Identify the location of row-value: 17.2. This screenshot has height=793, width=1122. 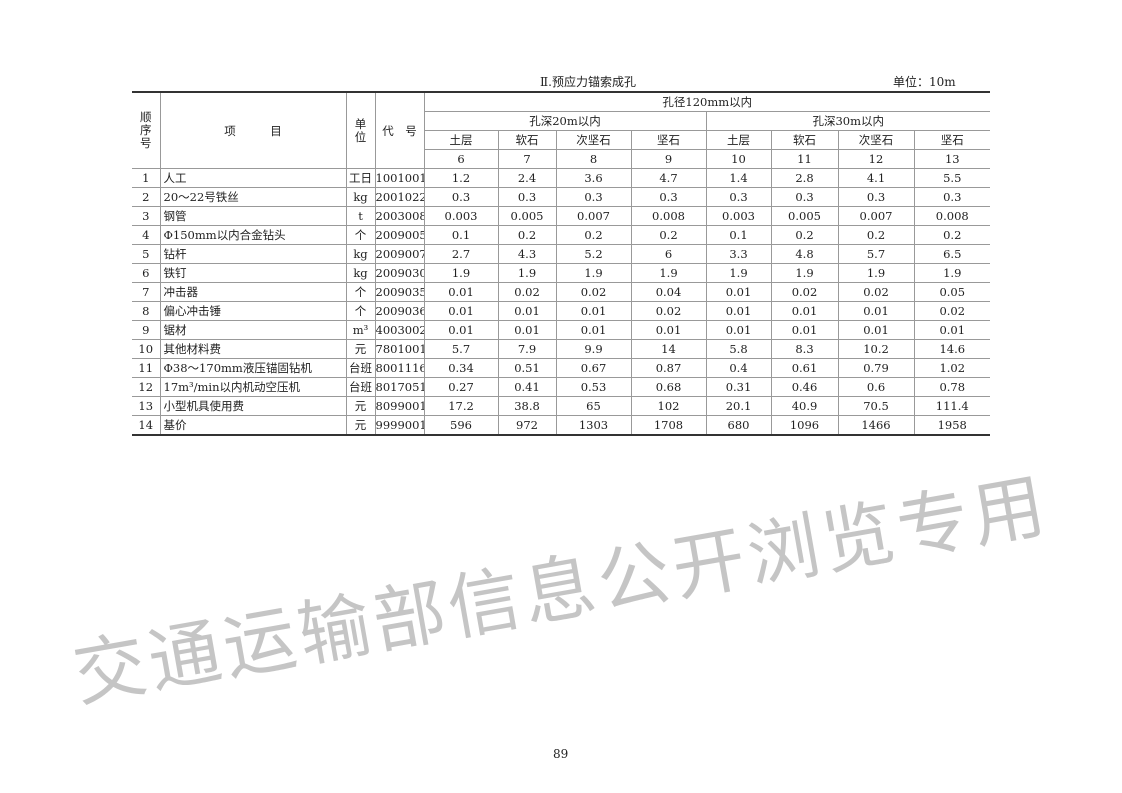
(461, 406).